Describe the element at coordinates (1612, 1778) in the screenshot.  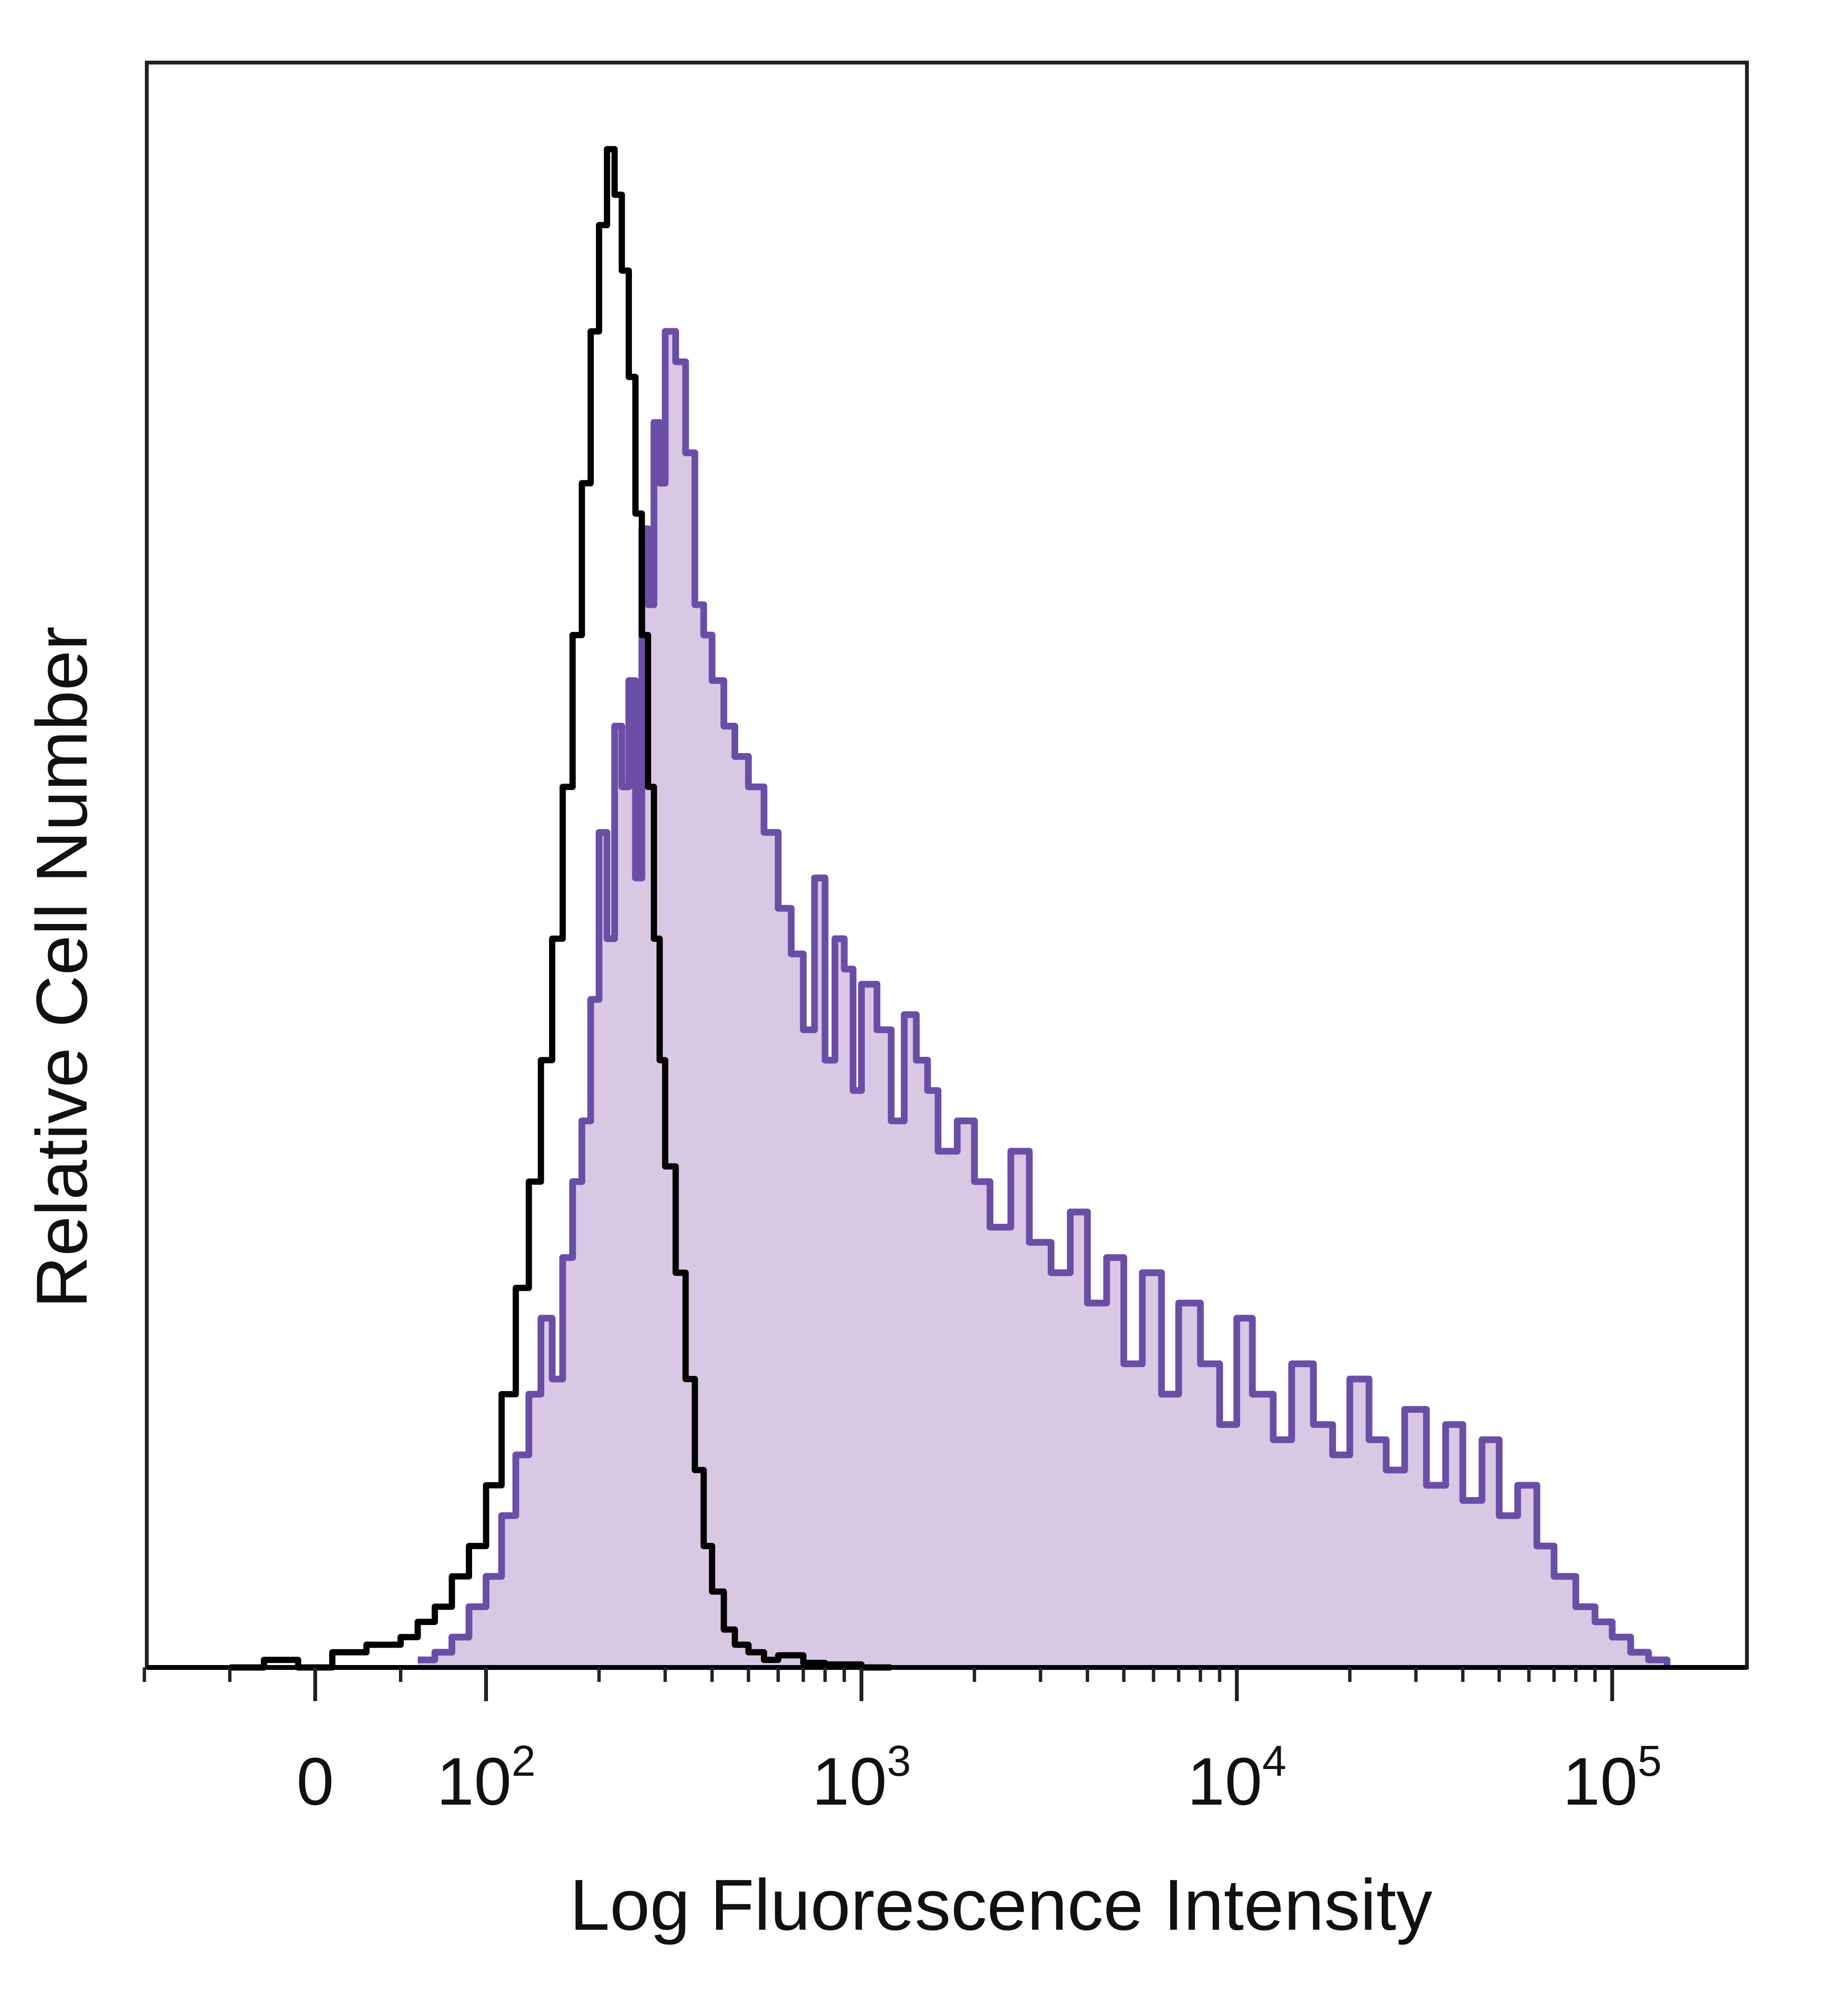
I see `x-tick-label: 10⁵` at that location.